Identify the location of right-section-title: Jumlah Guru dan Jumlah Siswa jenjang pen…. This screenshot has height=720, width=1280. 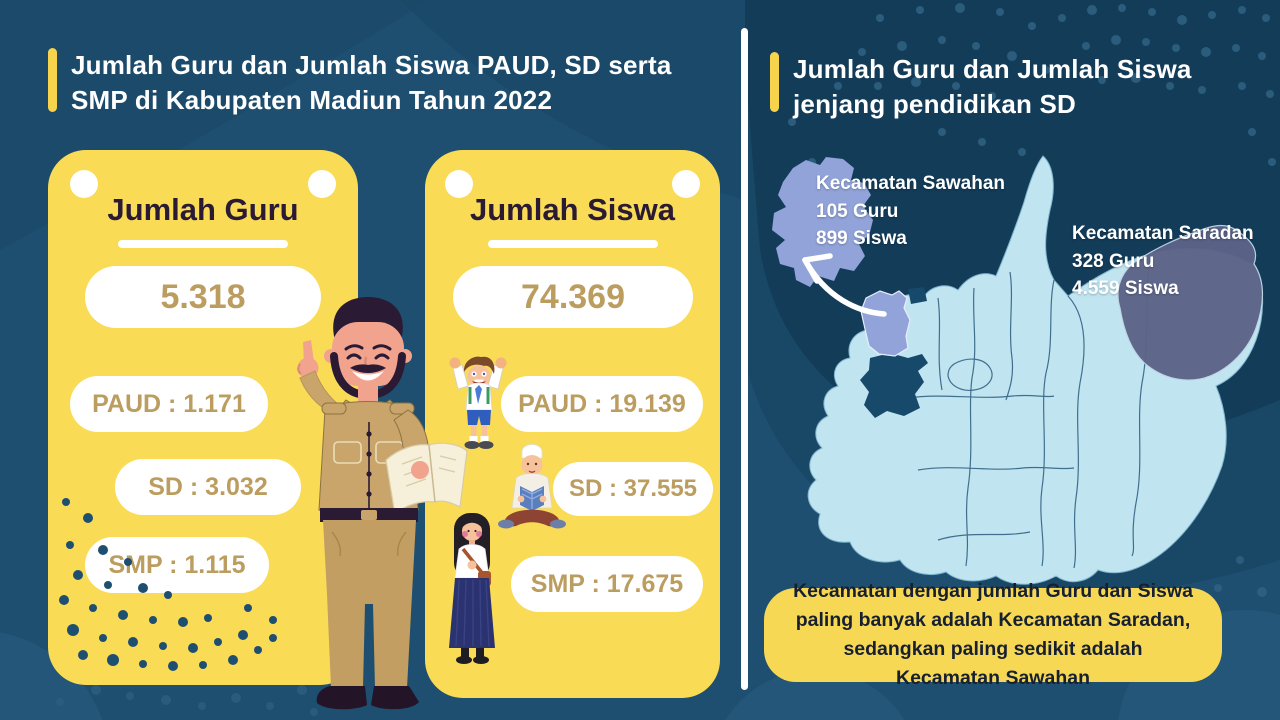
(1000, 86).